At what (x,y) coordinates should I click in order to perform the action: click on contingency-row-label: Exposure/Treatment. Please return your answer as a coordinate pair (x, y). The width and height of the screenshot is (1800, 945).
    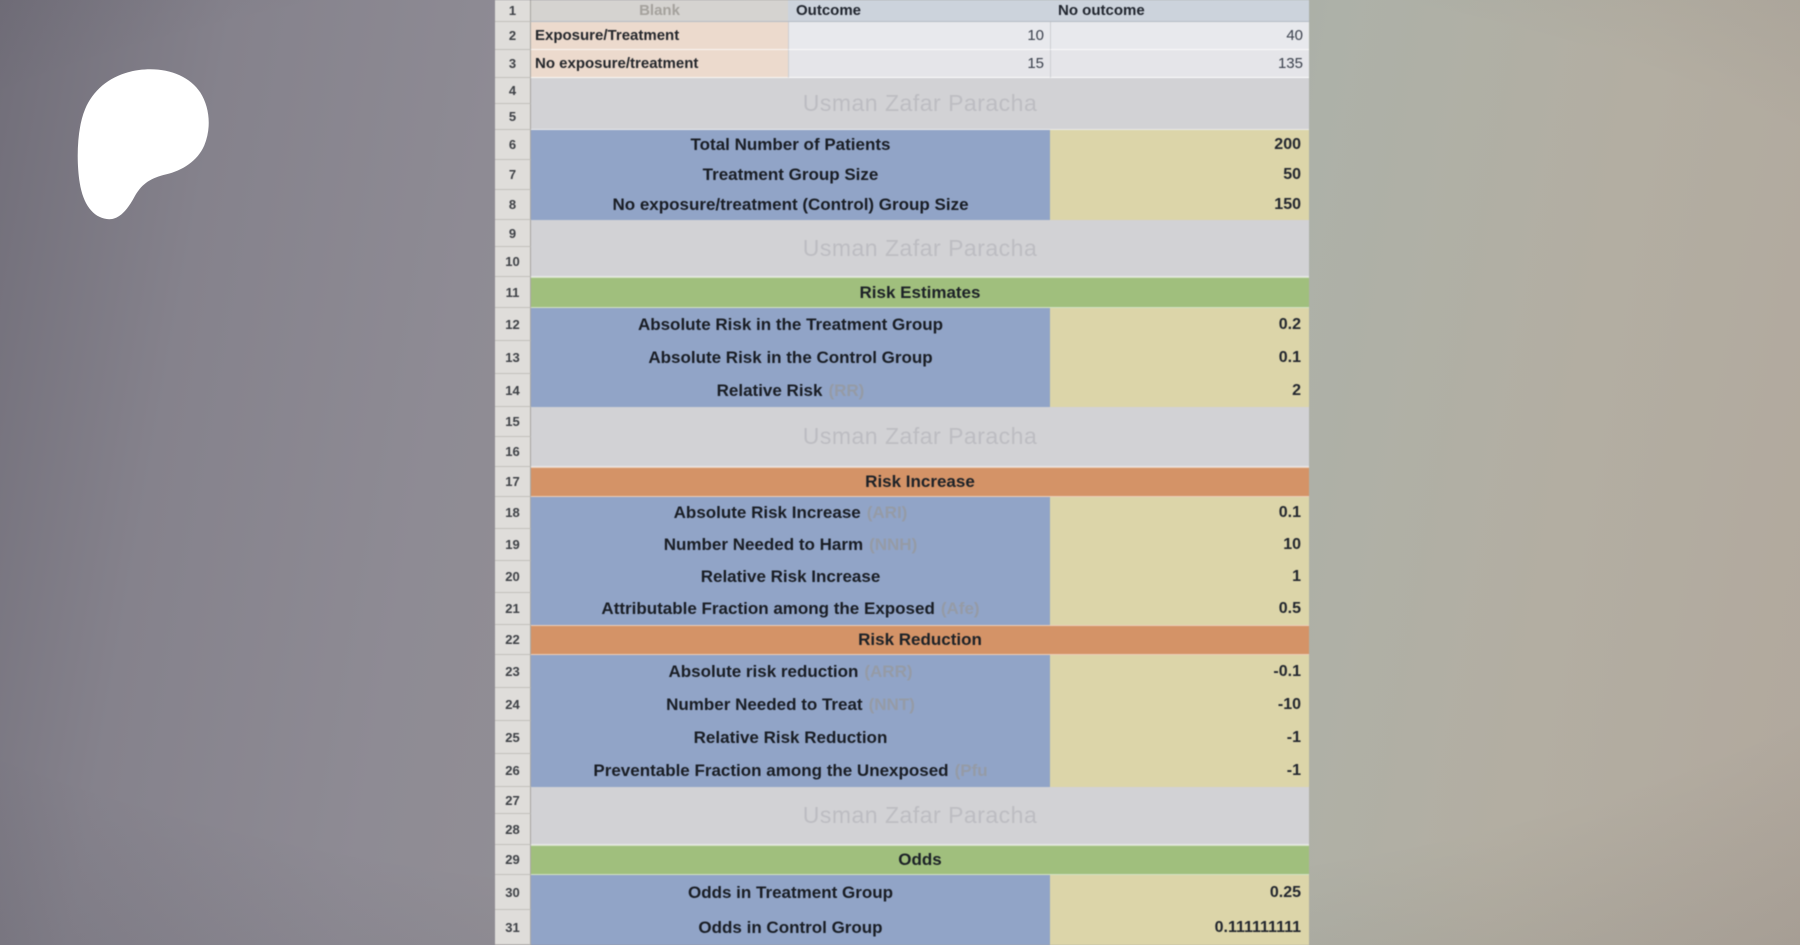
    Looking at the image, I should click on (659, 36).